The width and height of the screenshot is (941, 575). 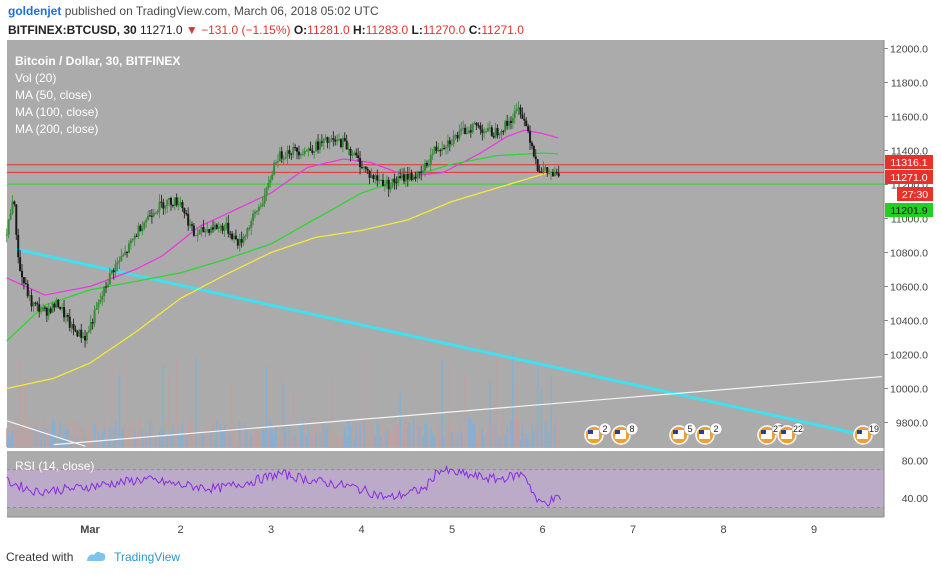 I want to click on event-flag-7: 19, so click(x=867, y=433).